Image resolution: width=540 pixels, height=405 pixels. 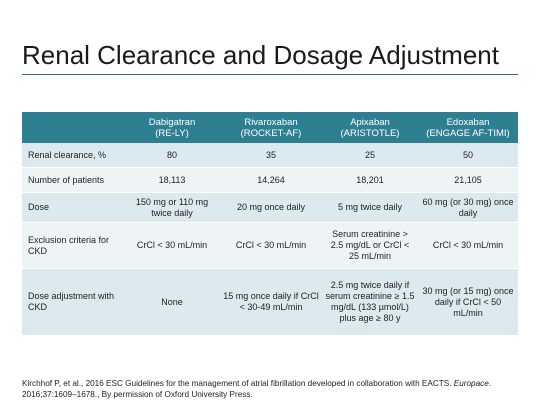 I want to click on table-cell: 18,113, so click(x=172, y=180).